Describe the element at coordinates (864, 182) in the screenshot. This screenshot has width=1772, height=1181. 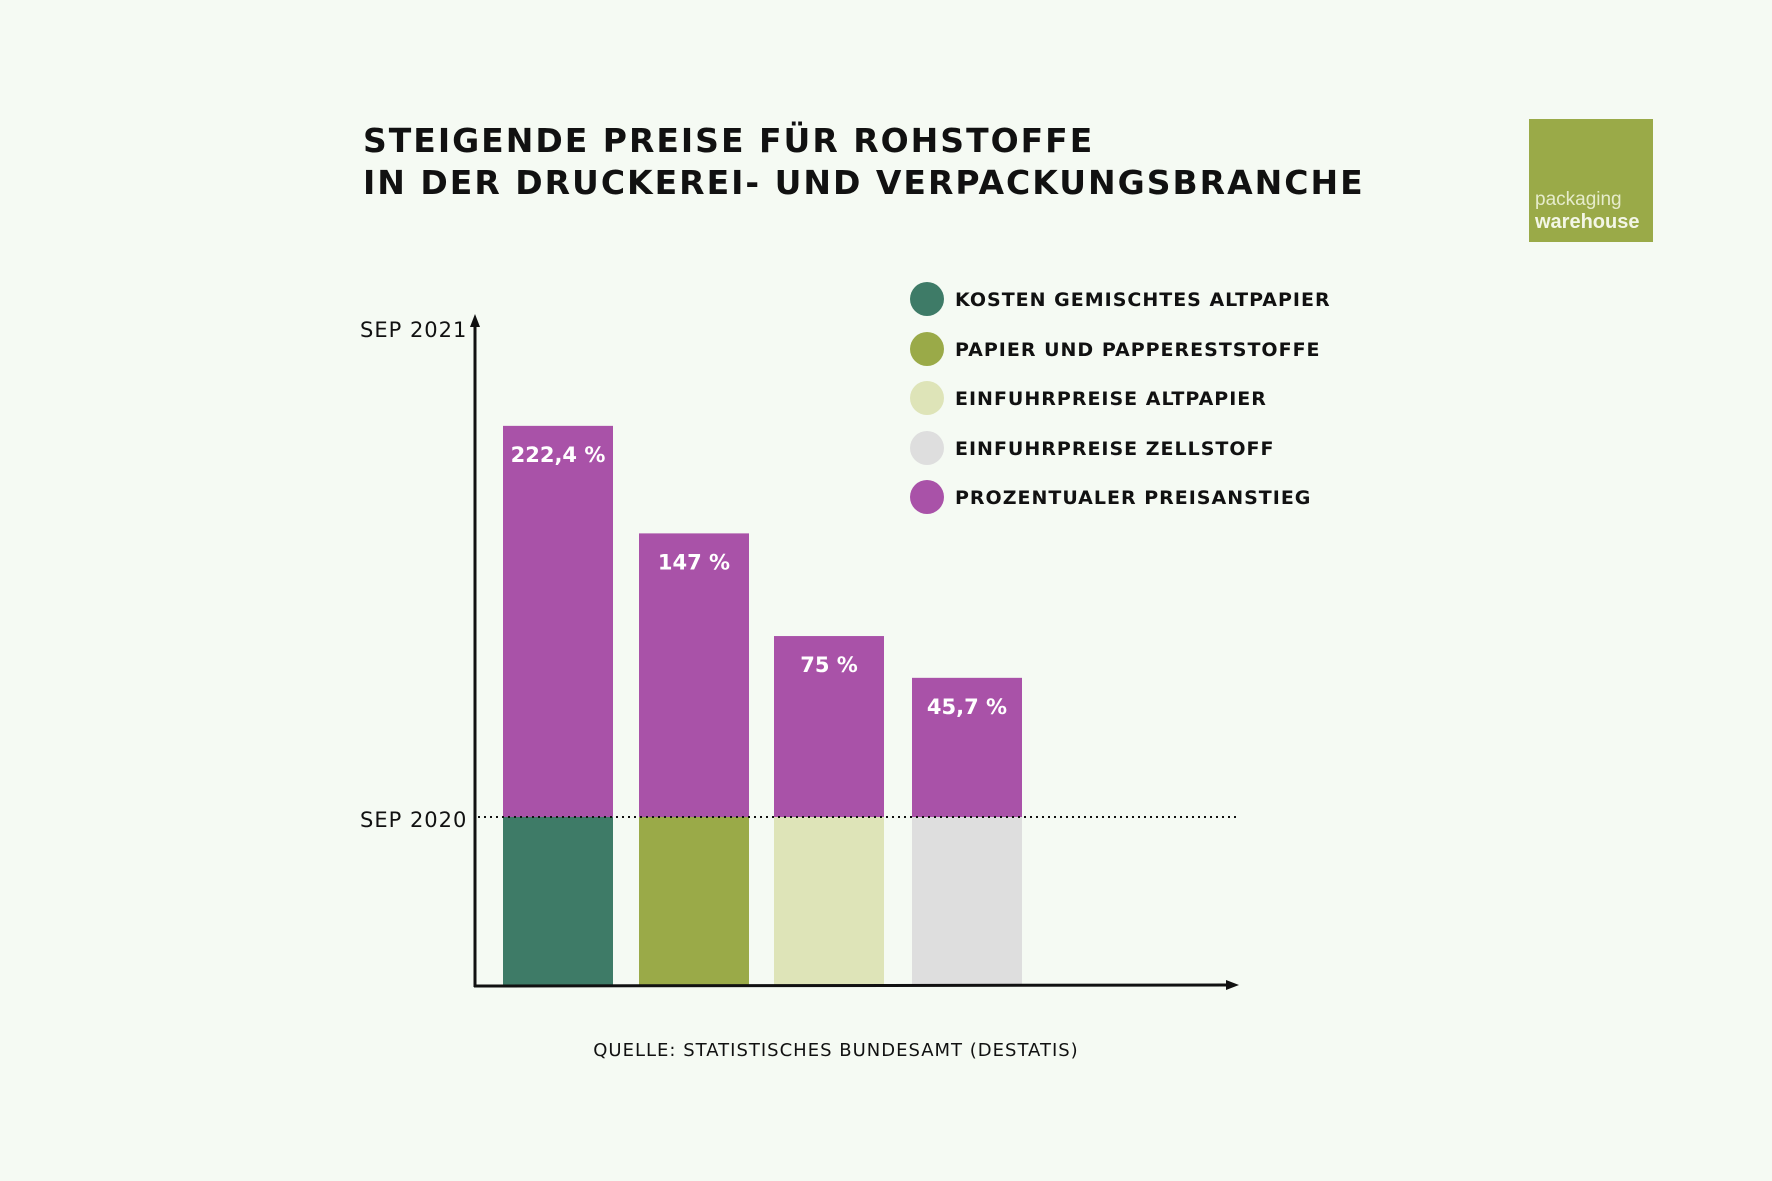
I see `title-line-2: IN DER DRUCKEREI- UND VERPACKUNGSBRANCHE` at that location.